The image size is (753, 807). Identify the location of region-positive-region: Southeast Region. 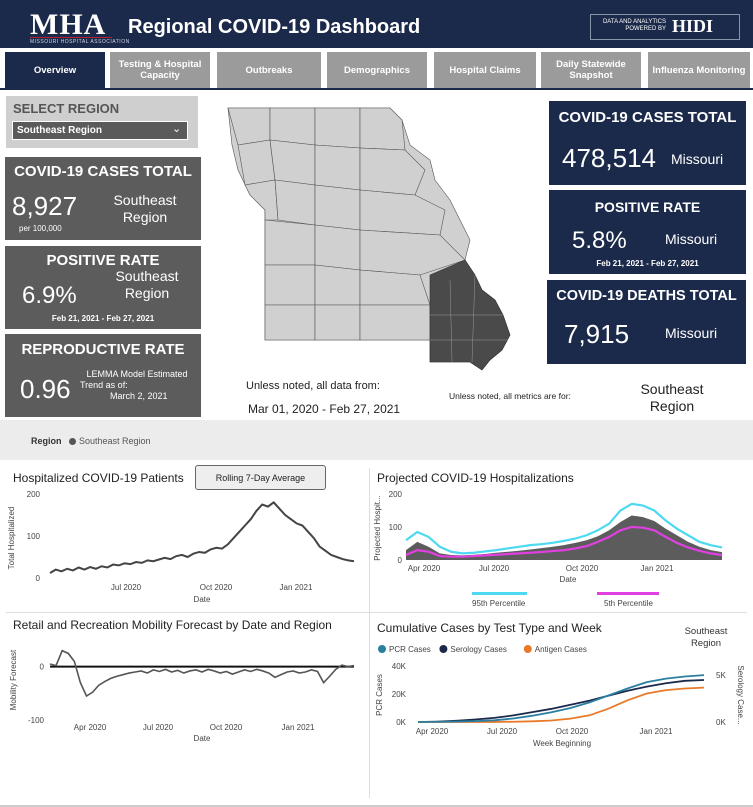
(147, 284).